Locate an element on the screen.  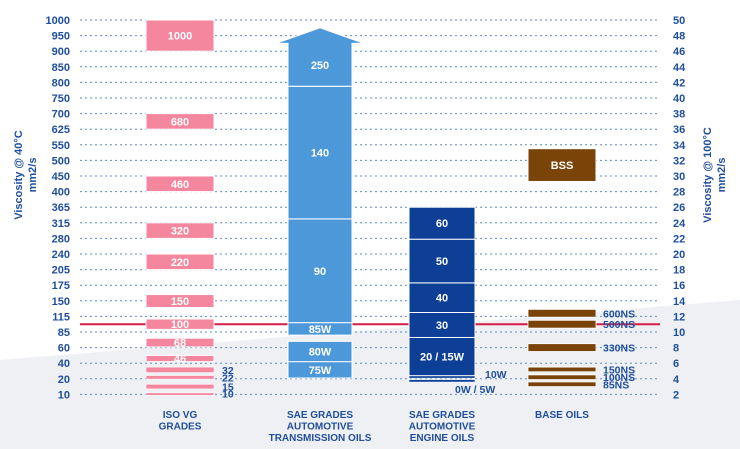
left-tick-label: 400 is located at coordinates (61, 193).